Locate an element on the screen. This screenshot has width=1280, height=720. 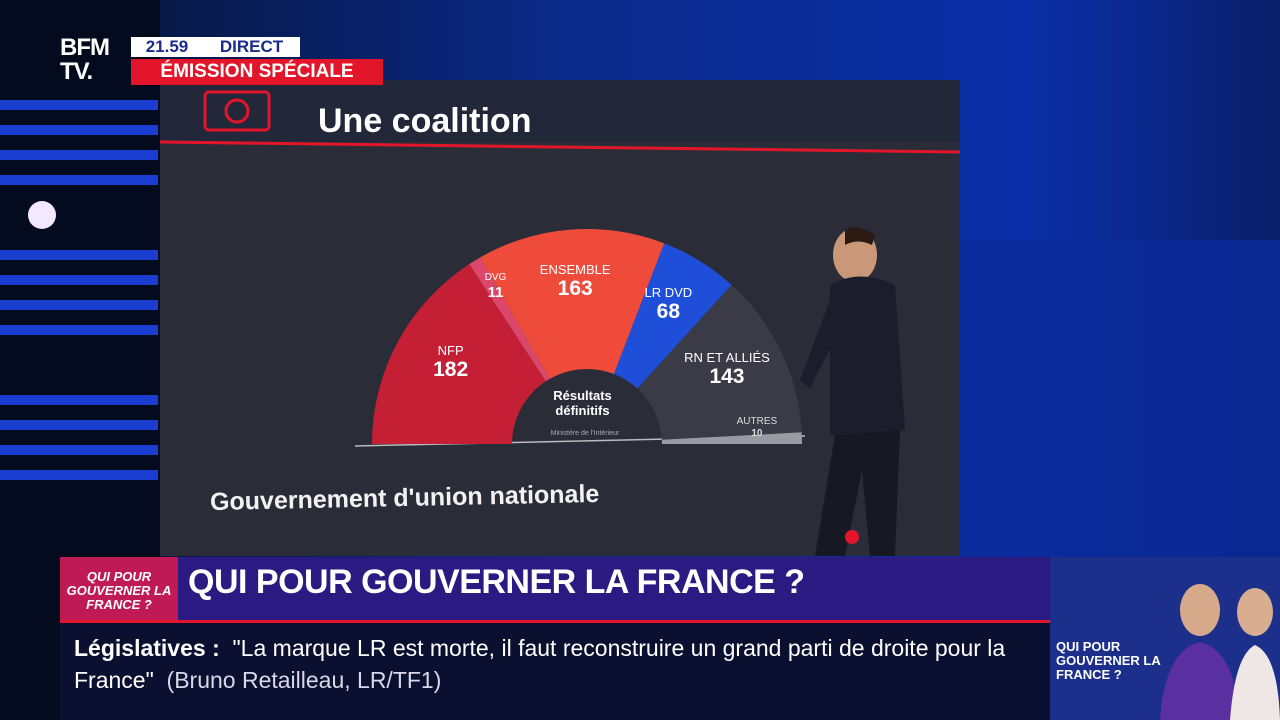
segment-label: RN ET ALLIÉS 143 is located at coordinates (727, 369).